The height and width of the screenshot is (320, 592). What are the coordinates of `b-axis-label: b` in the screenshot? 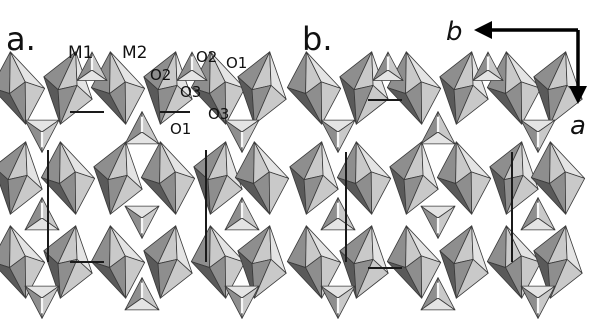 It's located at (454, 32).